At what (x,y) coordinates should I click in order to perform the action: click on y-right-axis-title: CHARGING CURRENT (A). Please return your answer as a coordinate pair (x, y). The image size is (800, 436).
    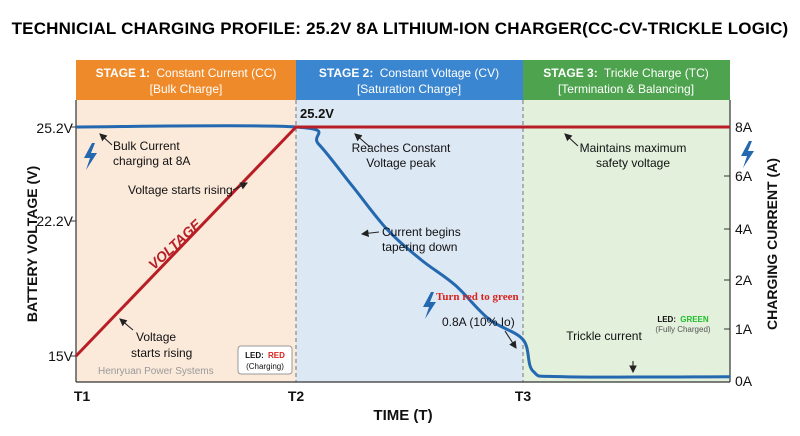
    Looking at the image, I should click on (772, 244).